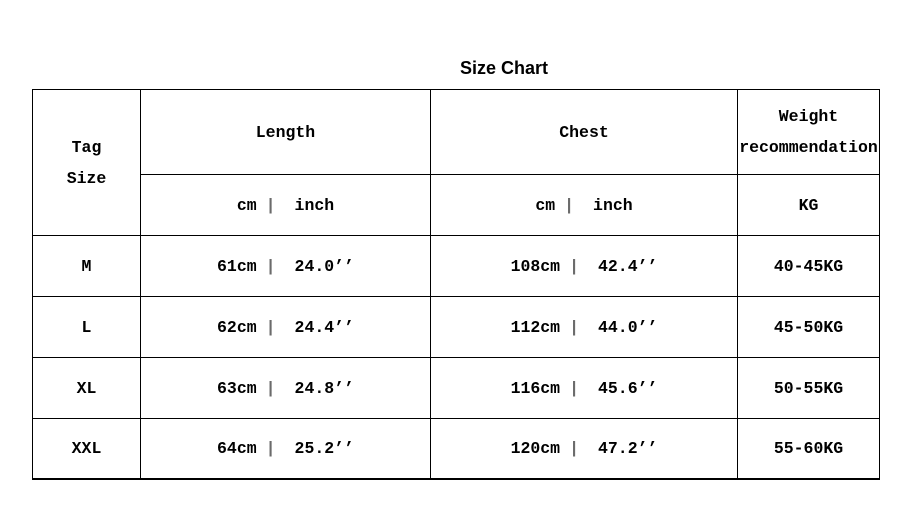  Describe the element at coordinates (237, 388) in the screenshot. I see `length-cm-value: 63cm` at that location.